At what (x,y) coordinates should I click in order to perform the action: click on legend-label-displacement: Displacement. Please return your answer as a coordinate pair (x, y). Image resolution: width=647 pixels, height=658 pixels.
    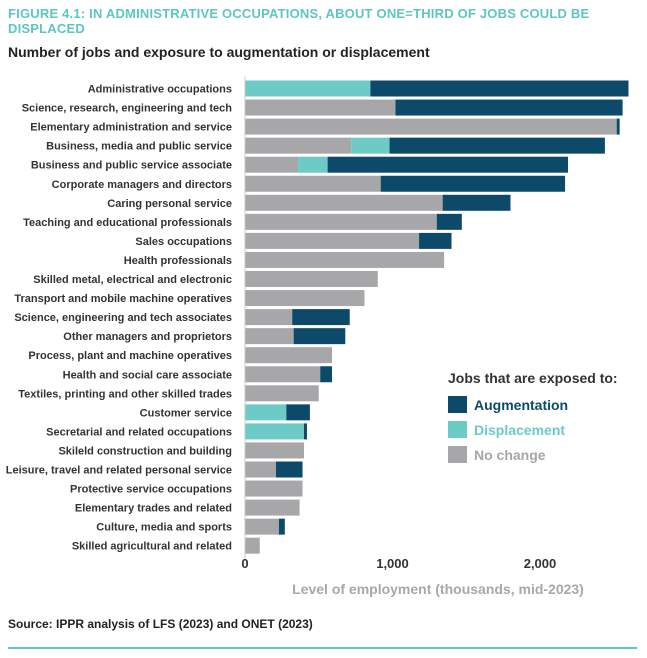
    Looking at the image, I should click on (519, 430).